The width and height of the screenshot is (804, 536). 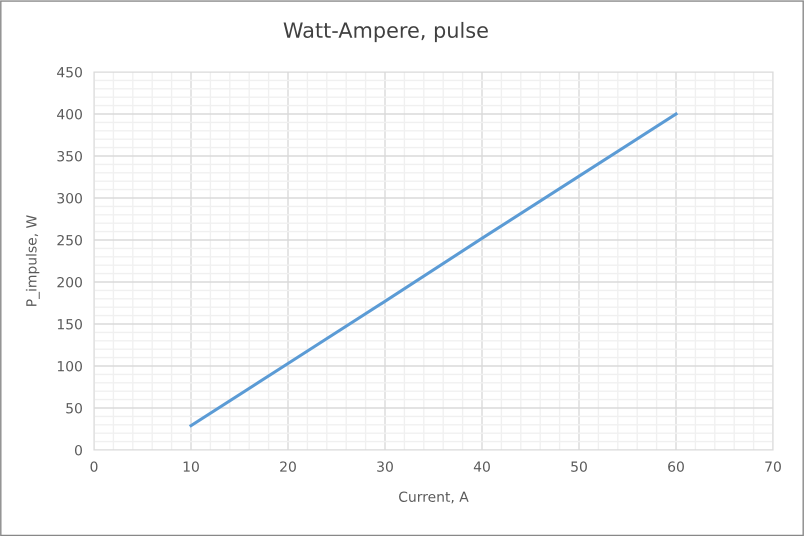 What do you see at coordinates (74, 408) in the screenshot?
I see `y-tick-label: 50` at bounding box center [74, 408].